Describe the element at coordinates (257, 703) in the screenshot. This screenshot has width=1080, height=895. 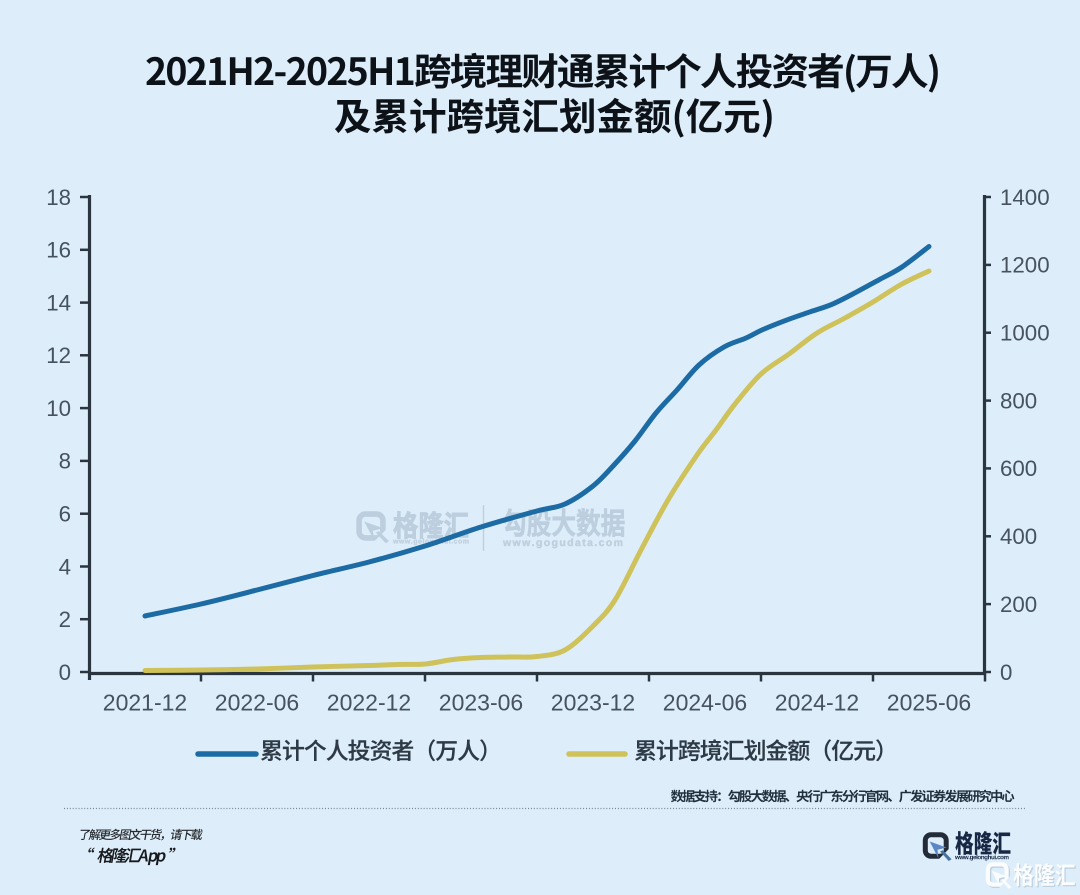
I see `svg-text: 2022-06` at that location.